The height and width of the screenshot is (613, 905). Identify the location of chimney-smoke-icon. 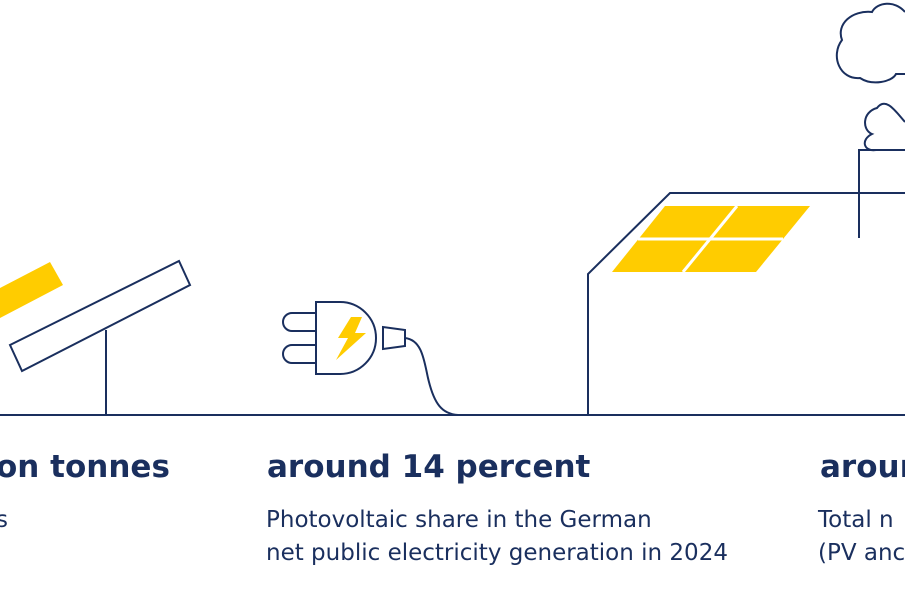
(870, 120).